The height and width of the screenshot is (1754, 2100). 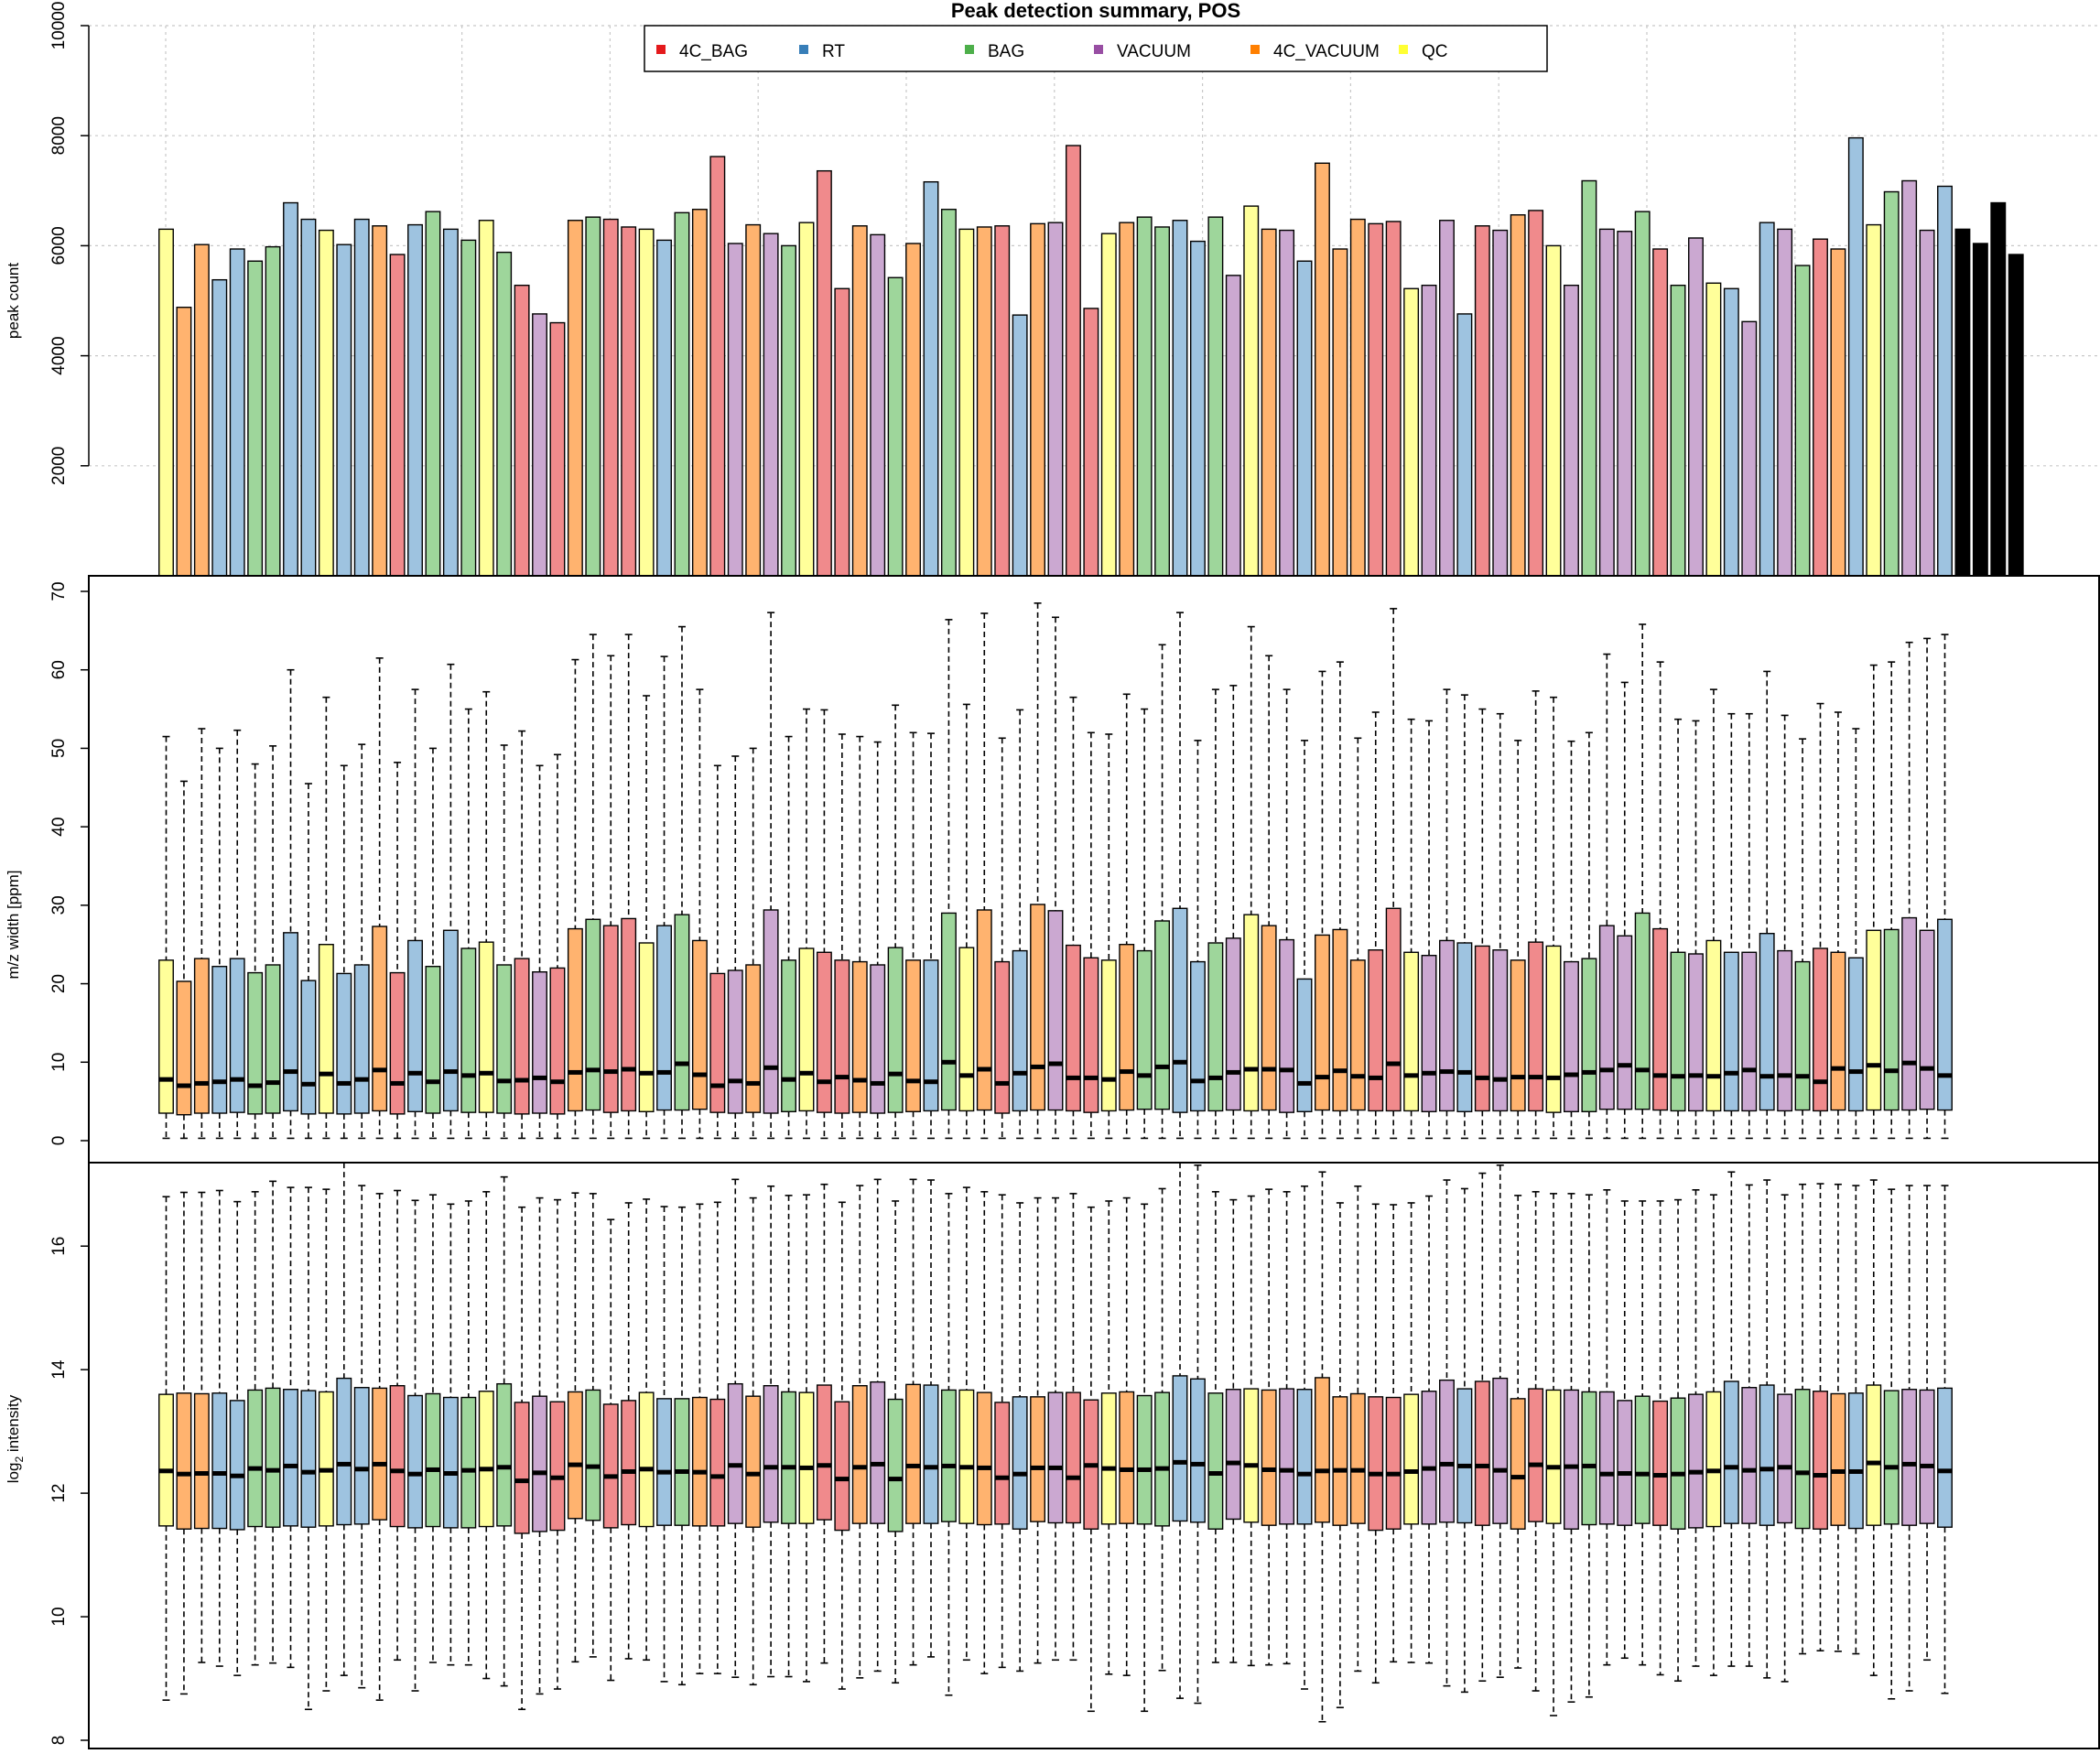 I want to click on y-tick-label: 16, so click(x=59, y=1246).